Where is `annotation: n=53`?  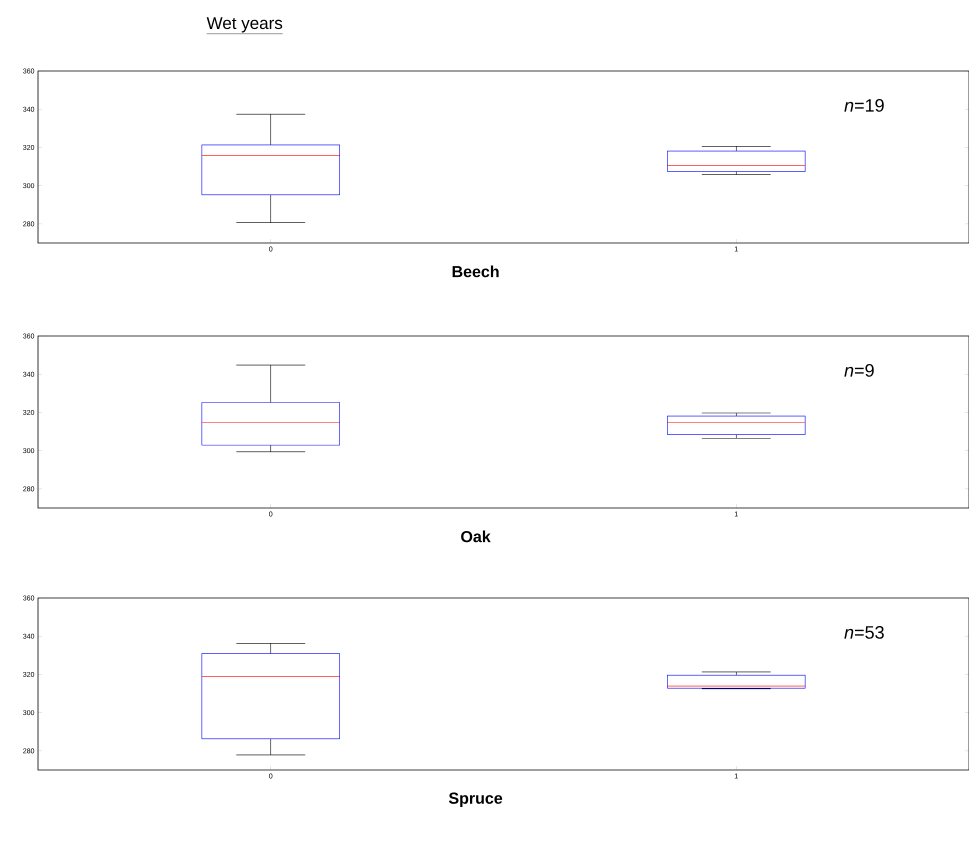
annotation: n=53 is located at coordinates (864, 632).